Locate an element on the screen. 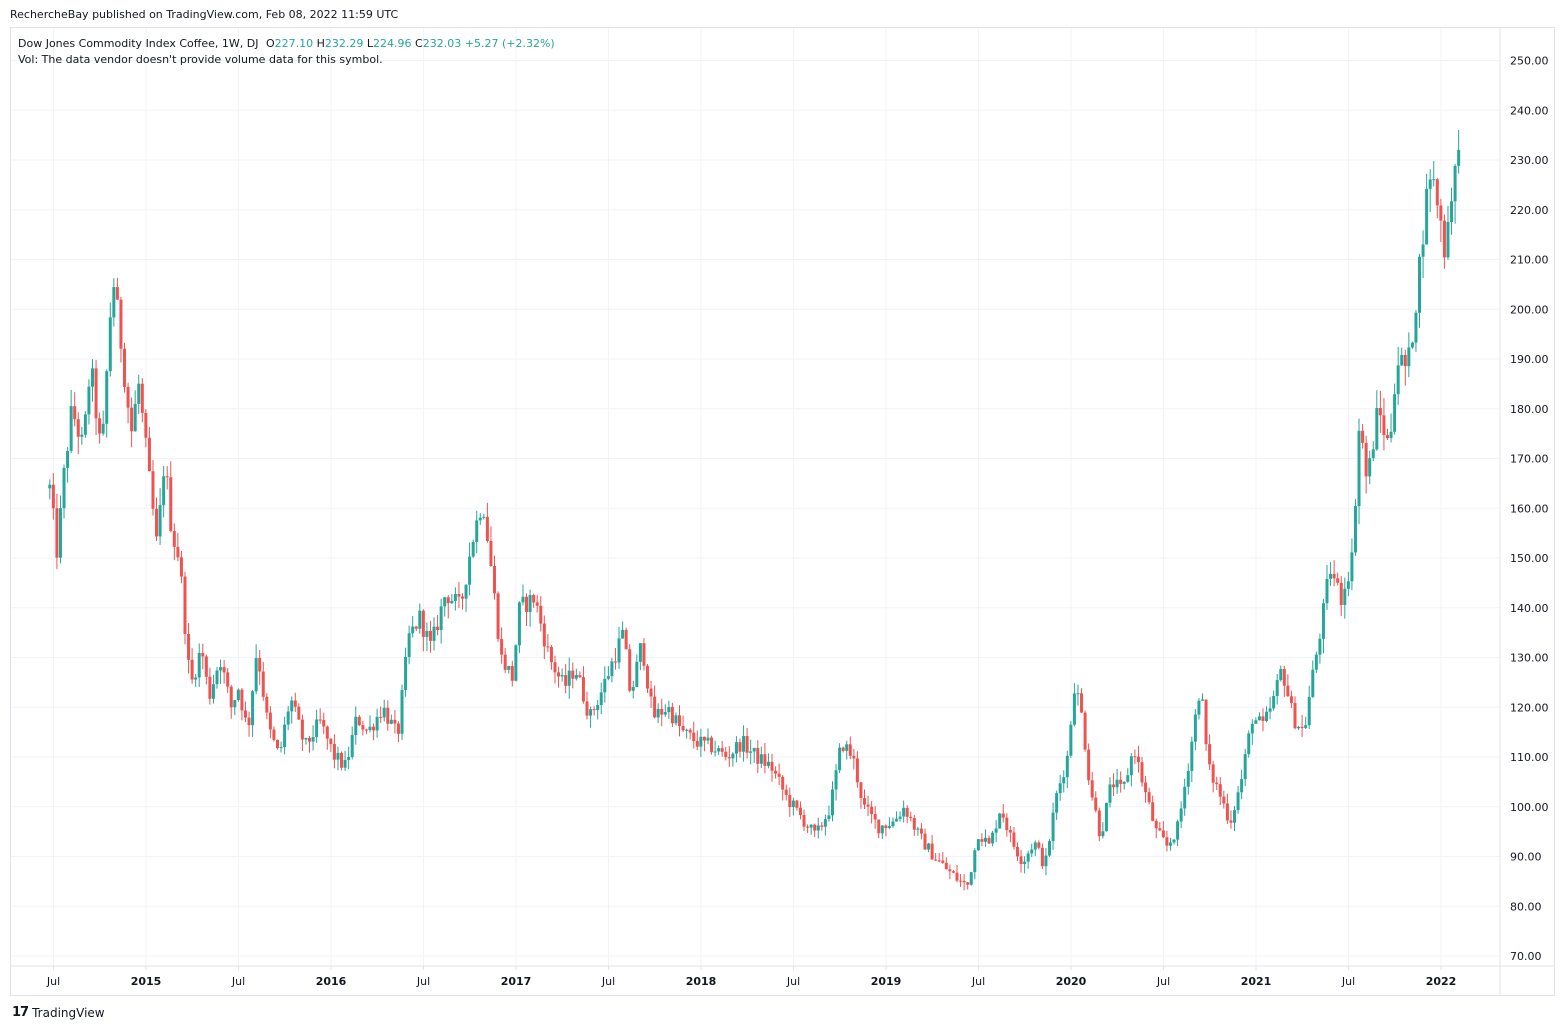 This screenshot has height=1030, width=1566. y-tick-label: 180.00 is located at coordinates (1529, 409).